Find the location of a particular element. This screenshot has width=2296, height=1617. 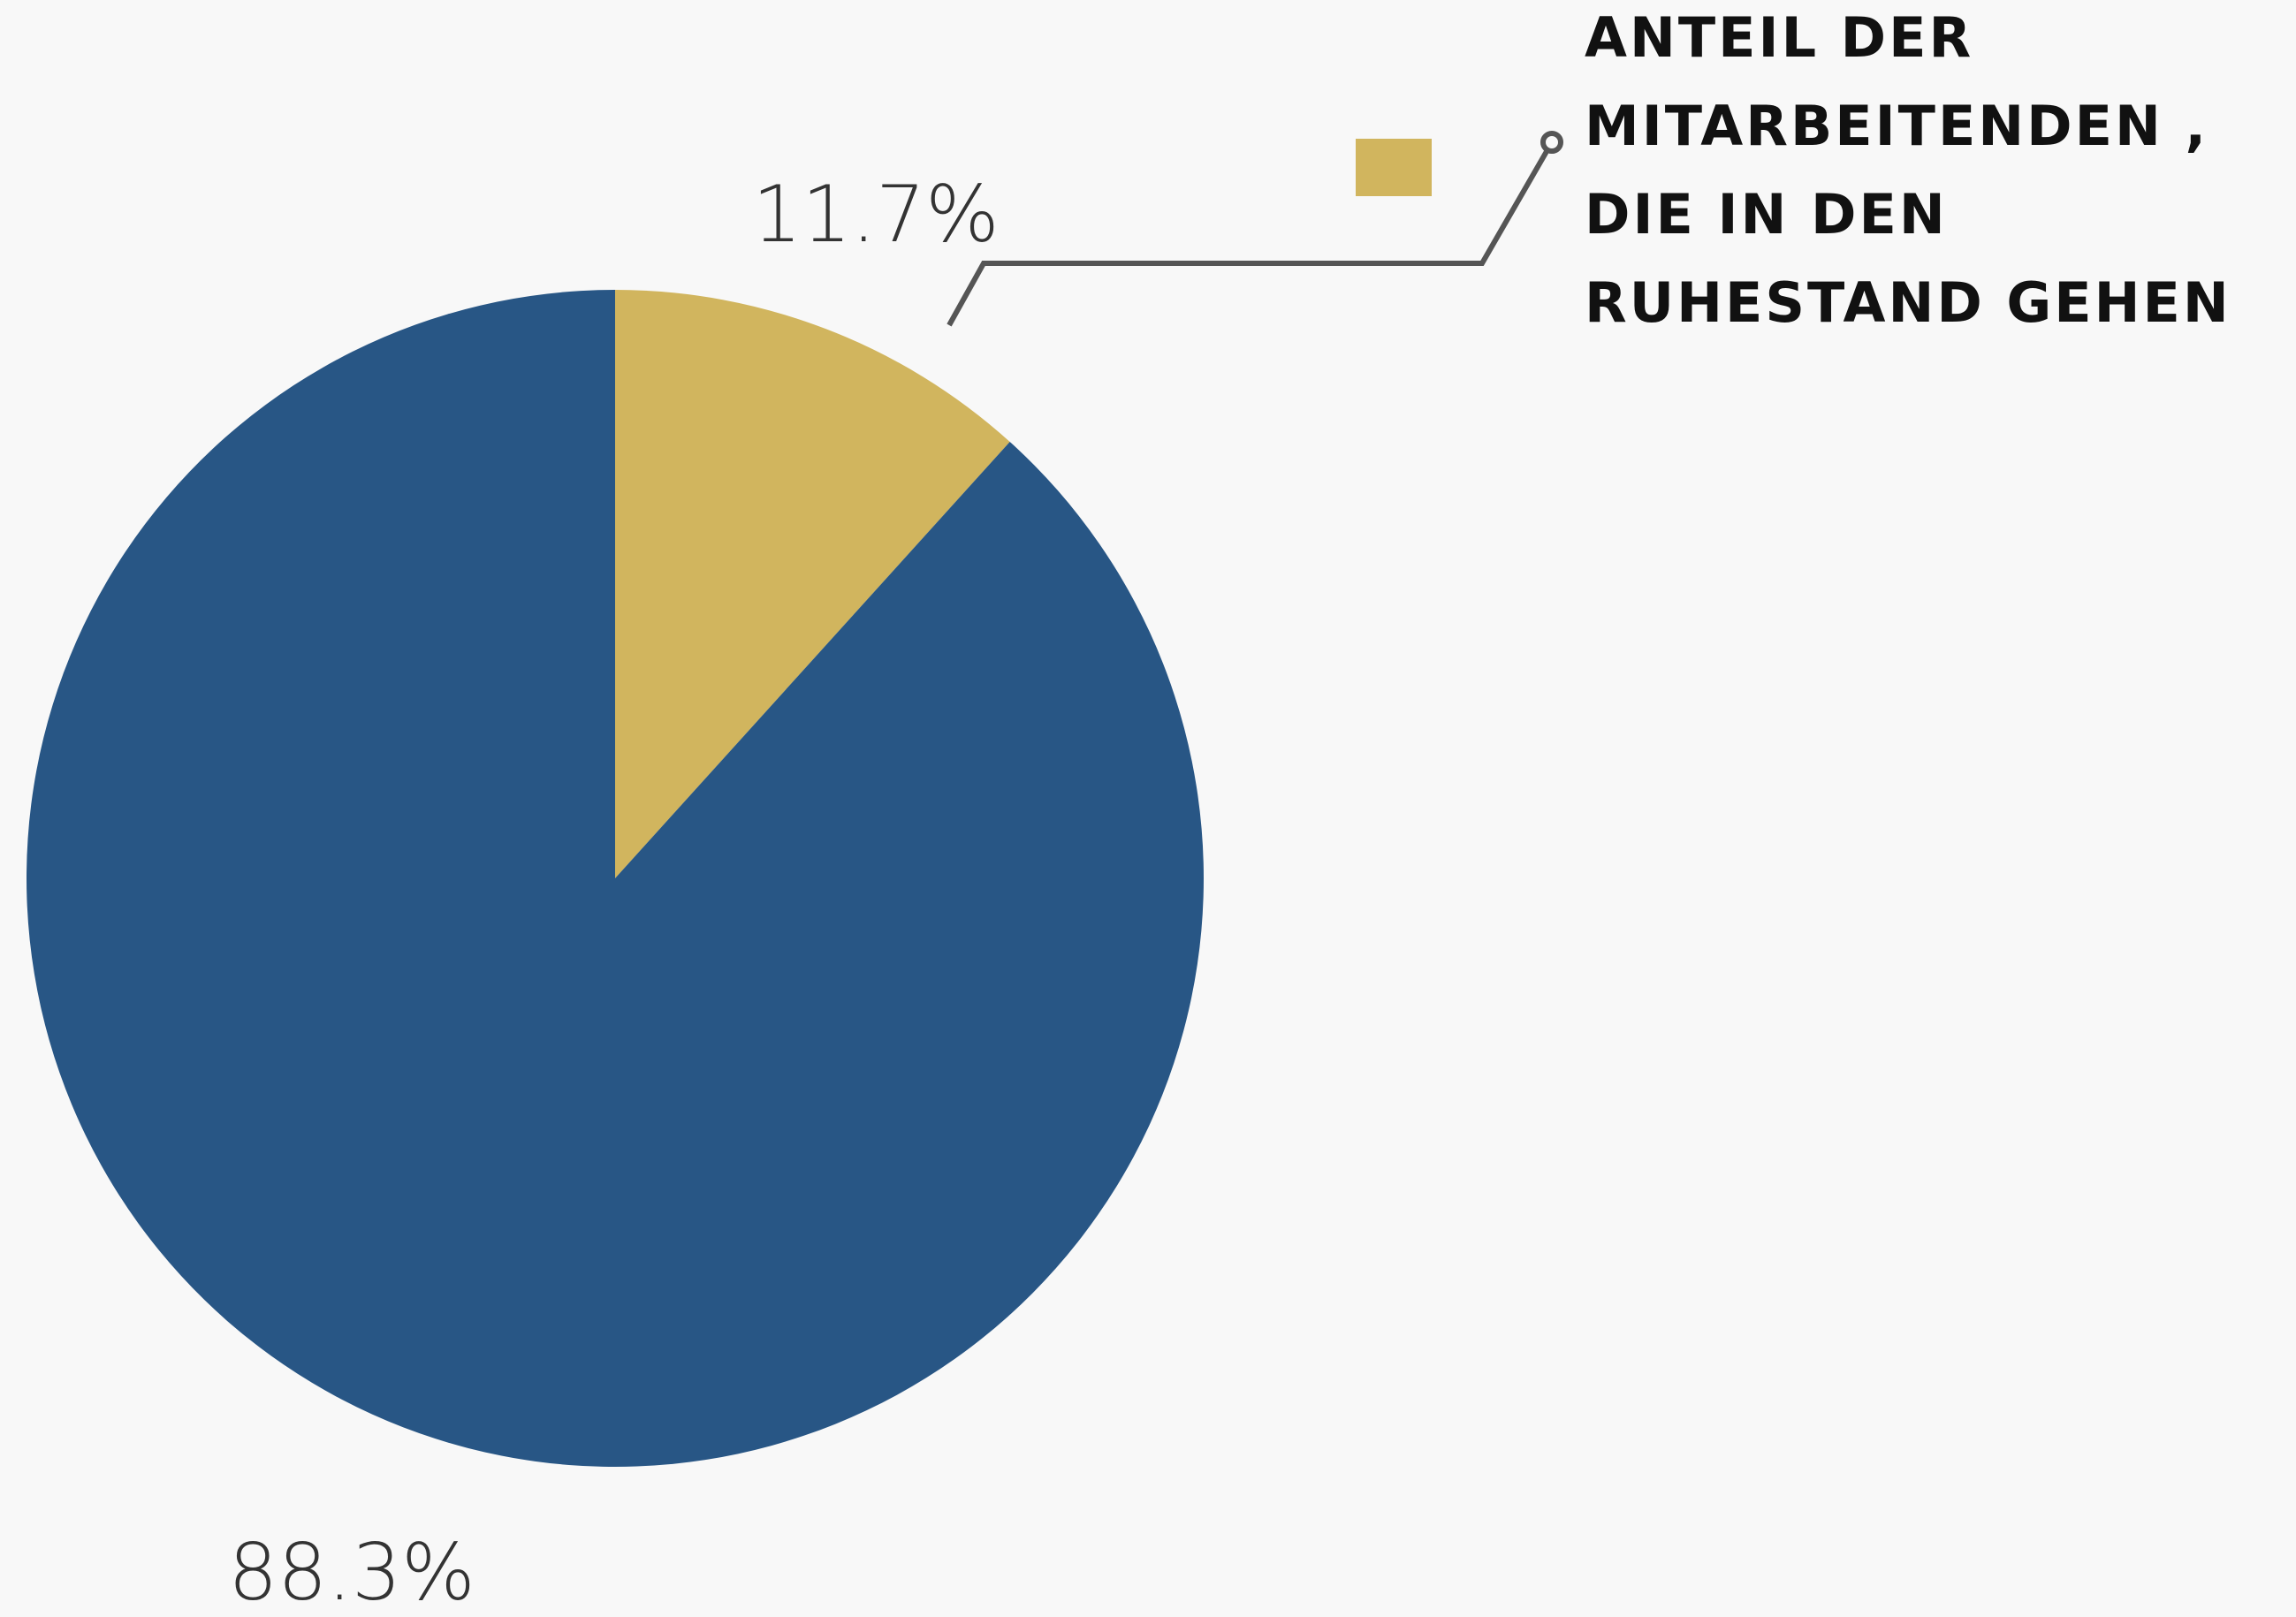

leader-line is located at coordinates (1251, 233).